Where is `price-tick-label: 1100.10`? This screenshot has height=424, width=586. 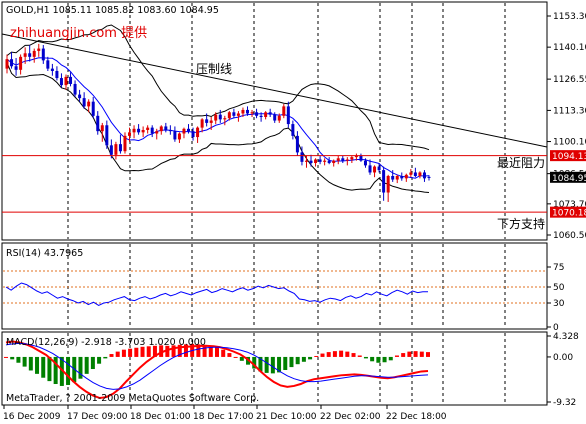
price-tick-label: 1100.10 is located at coordinates (569, 143).